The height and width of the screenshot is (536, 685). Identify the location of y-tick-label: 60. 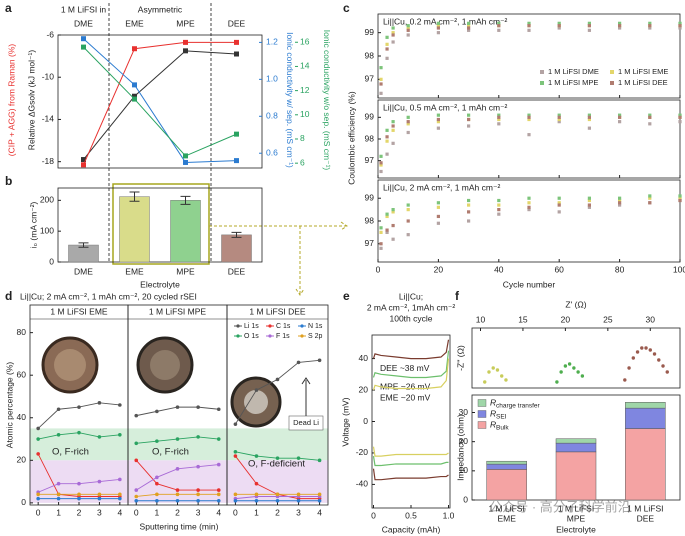
(22, 374).